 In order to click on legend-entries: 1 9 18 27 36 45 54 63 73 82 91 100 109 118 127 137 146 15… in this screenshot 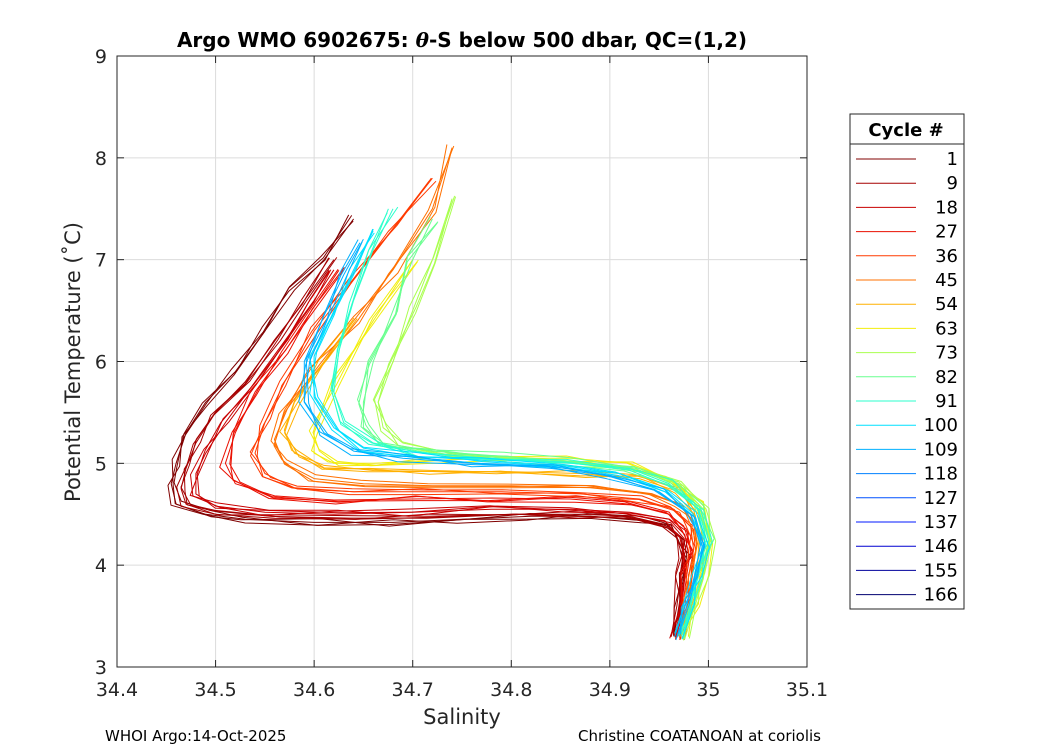, I will do `click(907, 377)`.